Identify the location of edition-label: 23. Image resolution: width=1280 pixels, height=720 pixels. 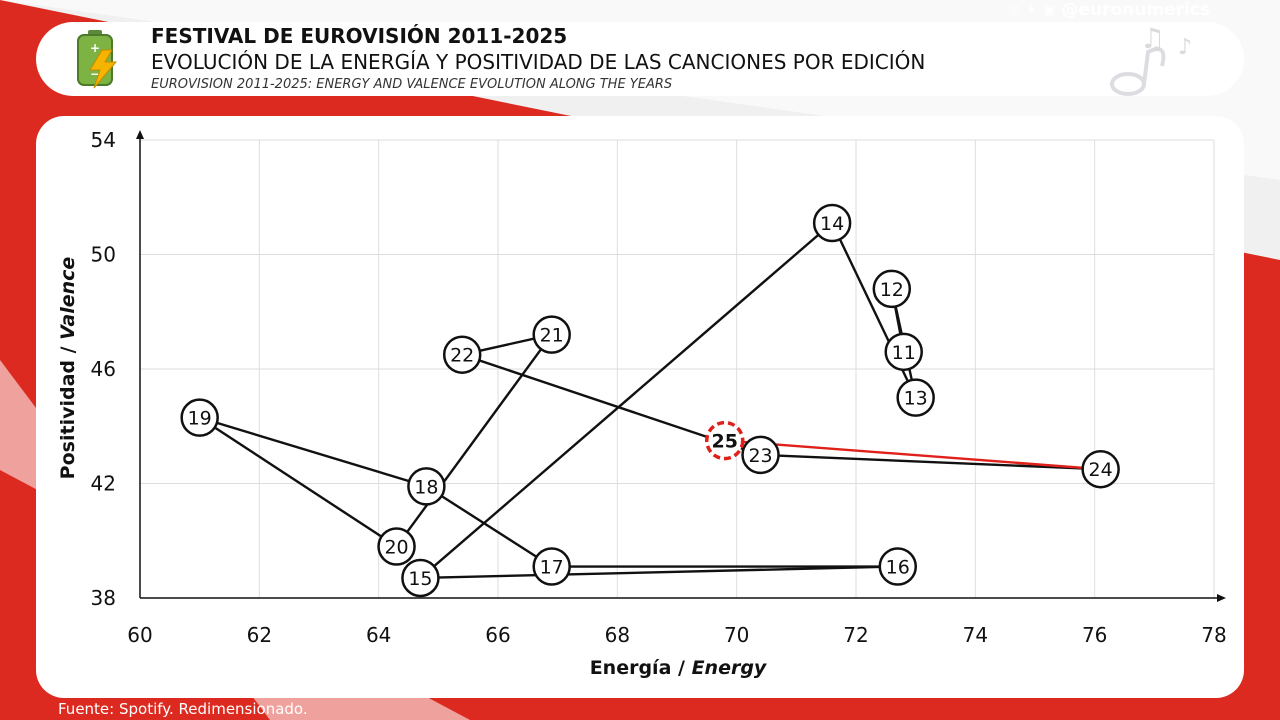
(760, 456).